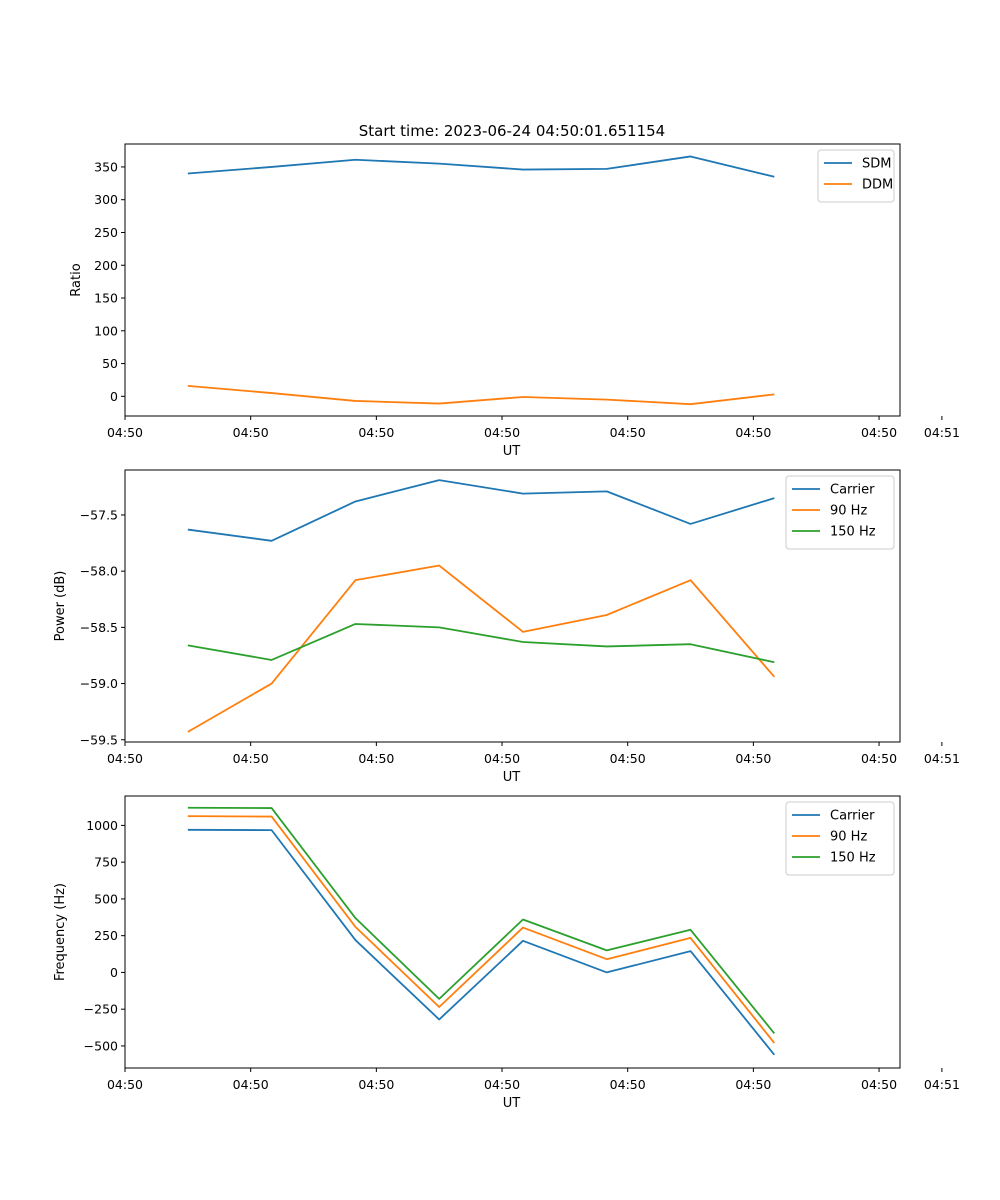 The width and height of the screenshot is (1000, 1200). I want to click on y-axis-label: Power (dB), so click(60, 606).